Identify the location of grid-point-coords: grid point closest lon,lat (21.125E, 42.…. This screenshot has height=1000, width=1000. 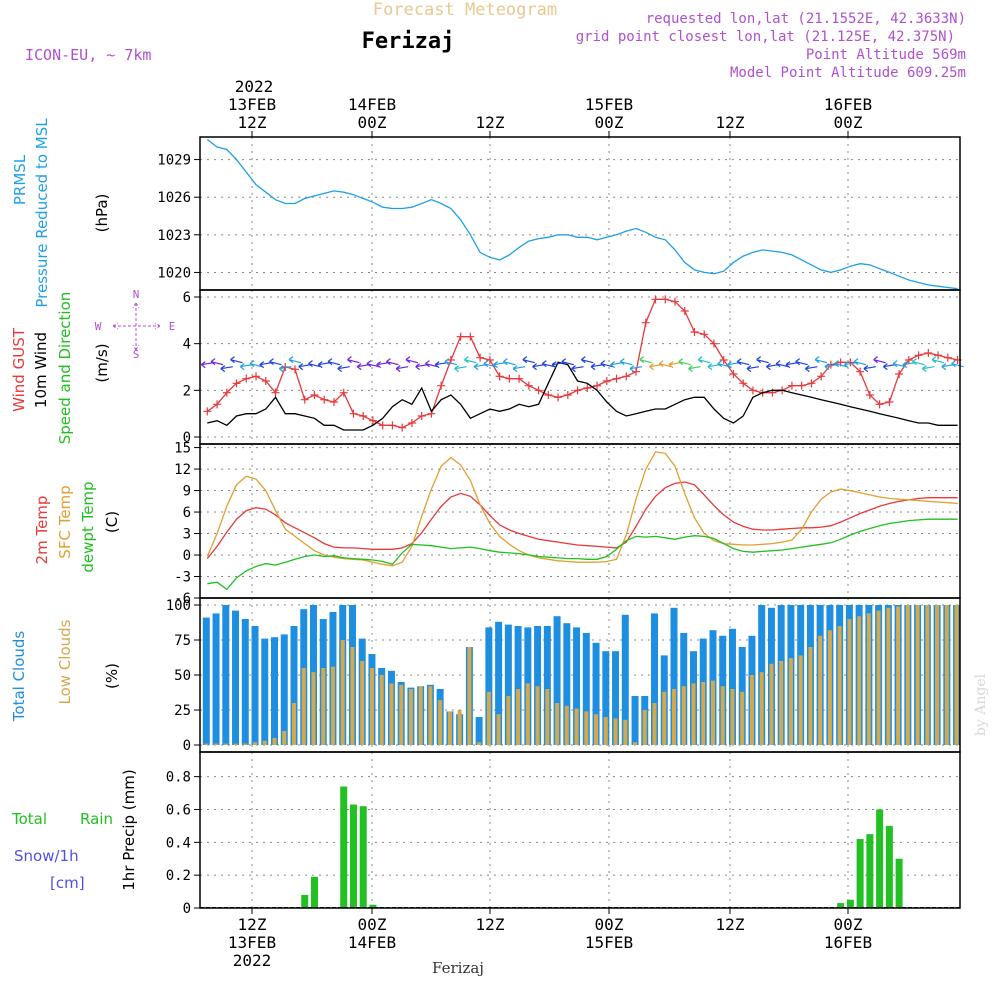
(765, 37).